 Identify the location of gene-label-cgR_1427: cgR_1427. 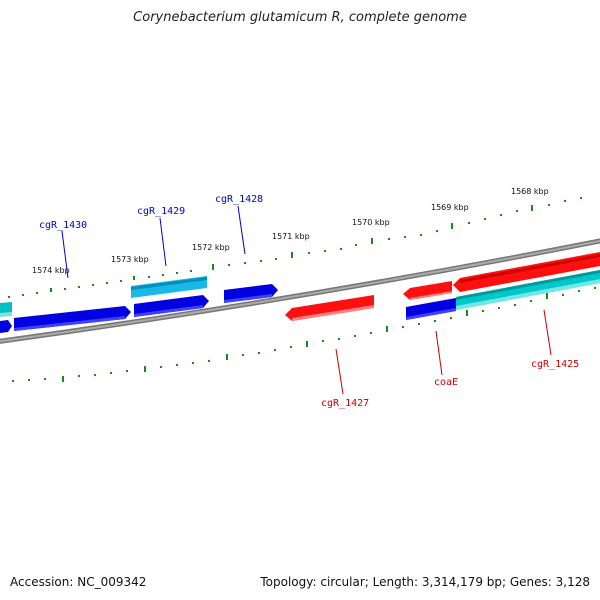
(345, 403).